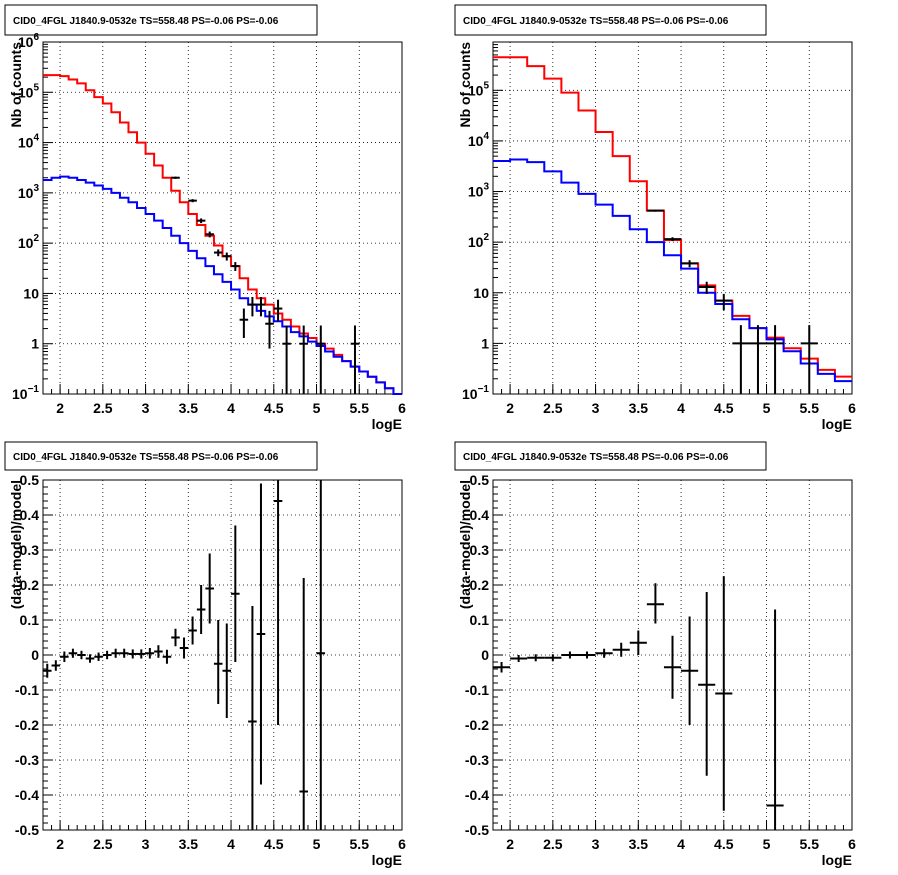  What do you see at coordinates (31, 293) in the screenshot?
I see `y-tick-label: 10` at bounding box center [31, 293].